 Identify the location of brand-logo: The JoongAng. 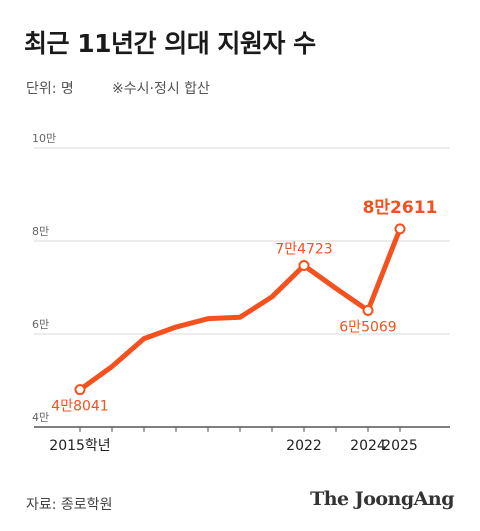
(382, 499).